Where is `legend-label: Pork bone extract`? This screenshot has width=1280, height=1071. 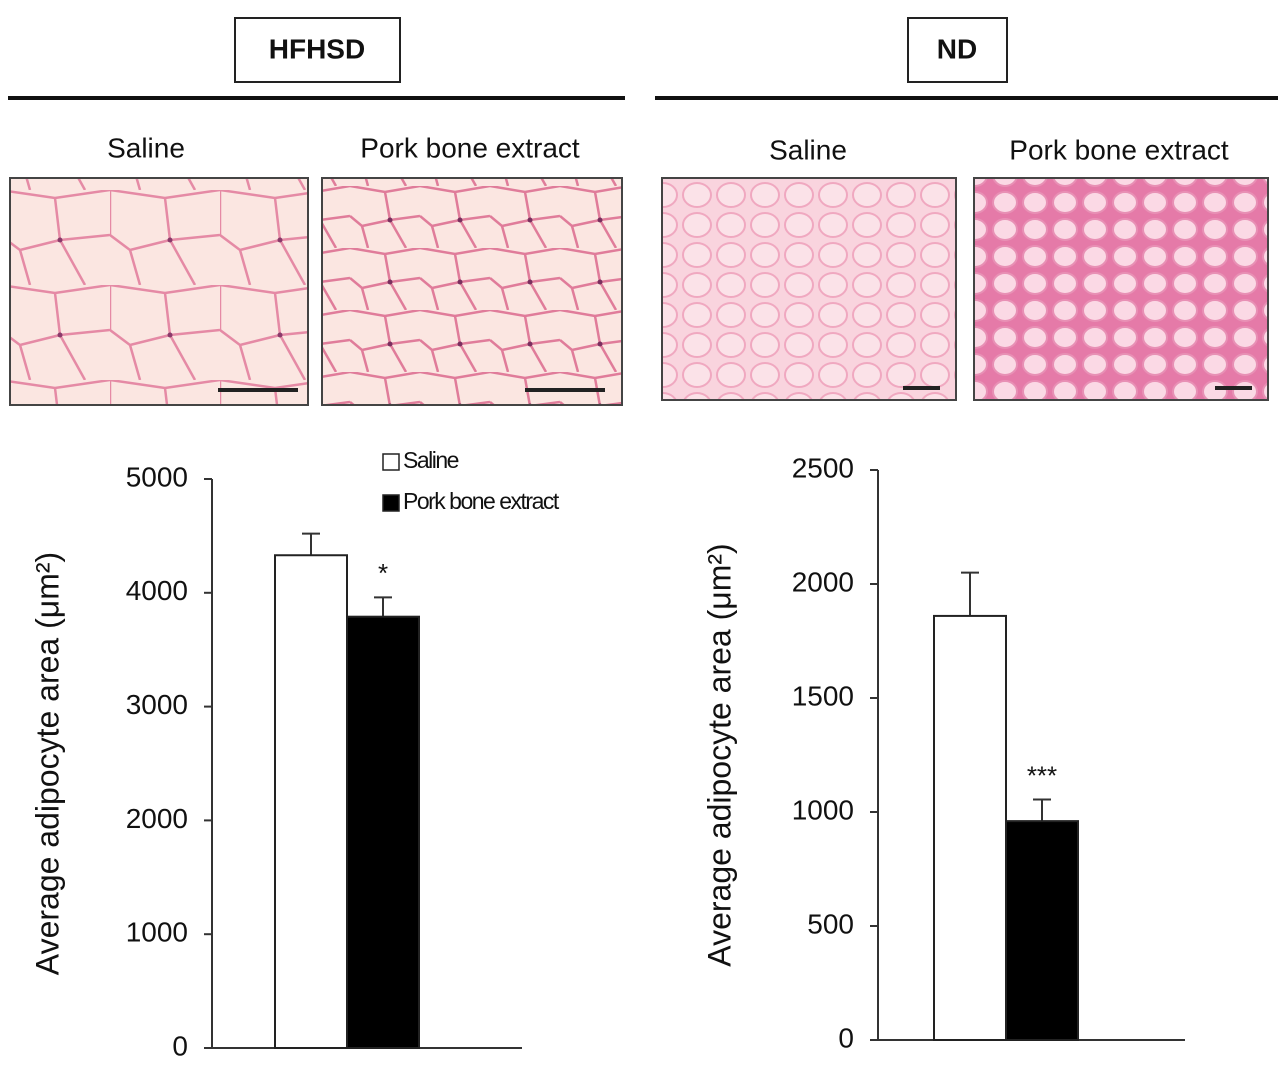 legend-label: Pork bone extract is located at coordinates (481, 501).